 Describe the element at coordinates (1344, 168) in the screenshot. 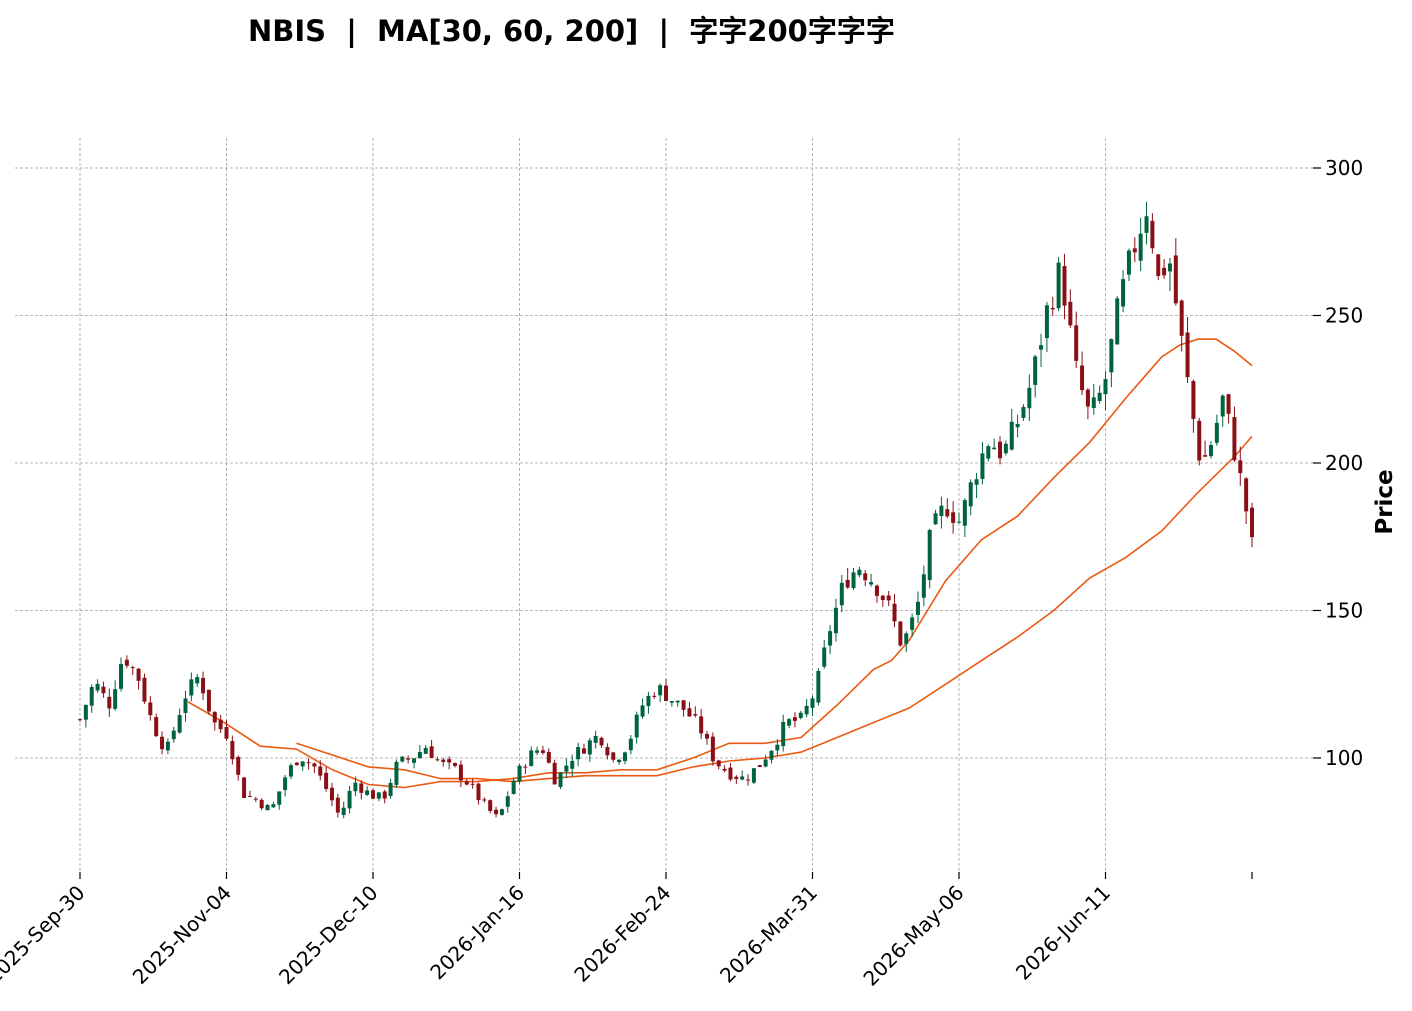

I see `y-tick-label: 300` at that location.